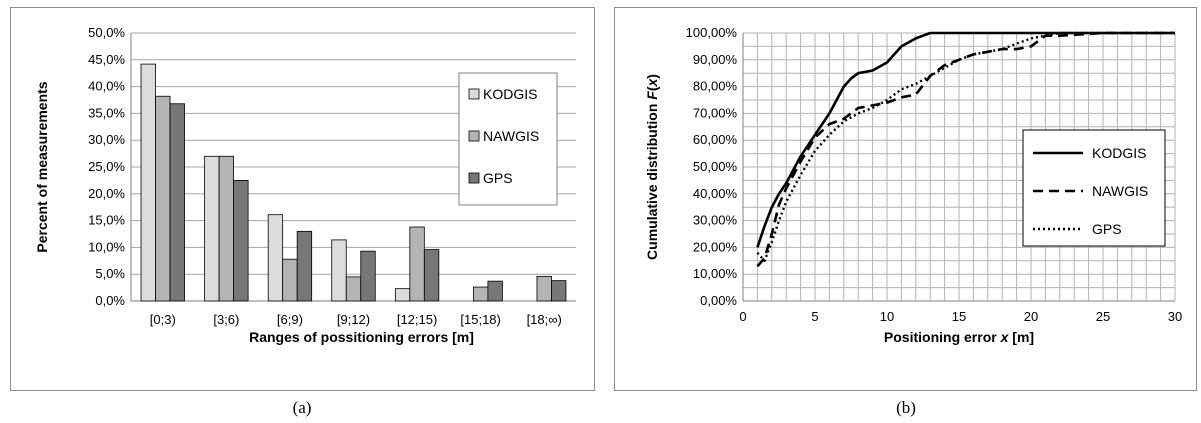 This screenshot has width=1201, height=423. I want to click on y-tick-label: 15,0%, so click(106, 220).